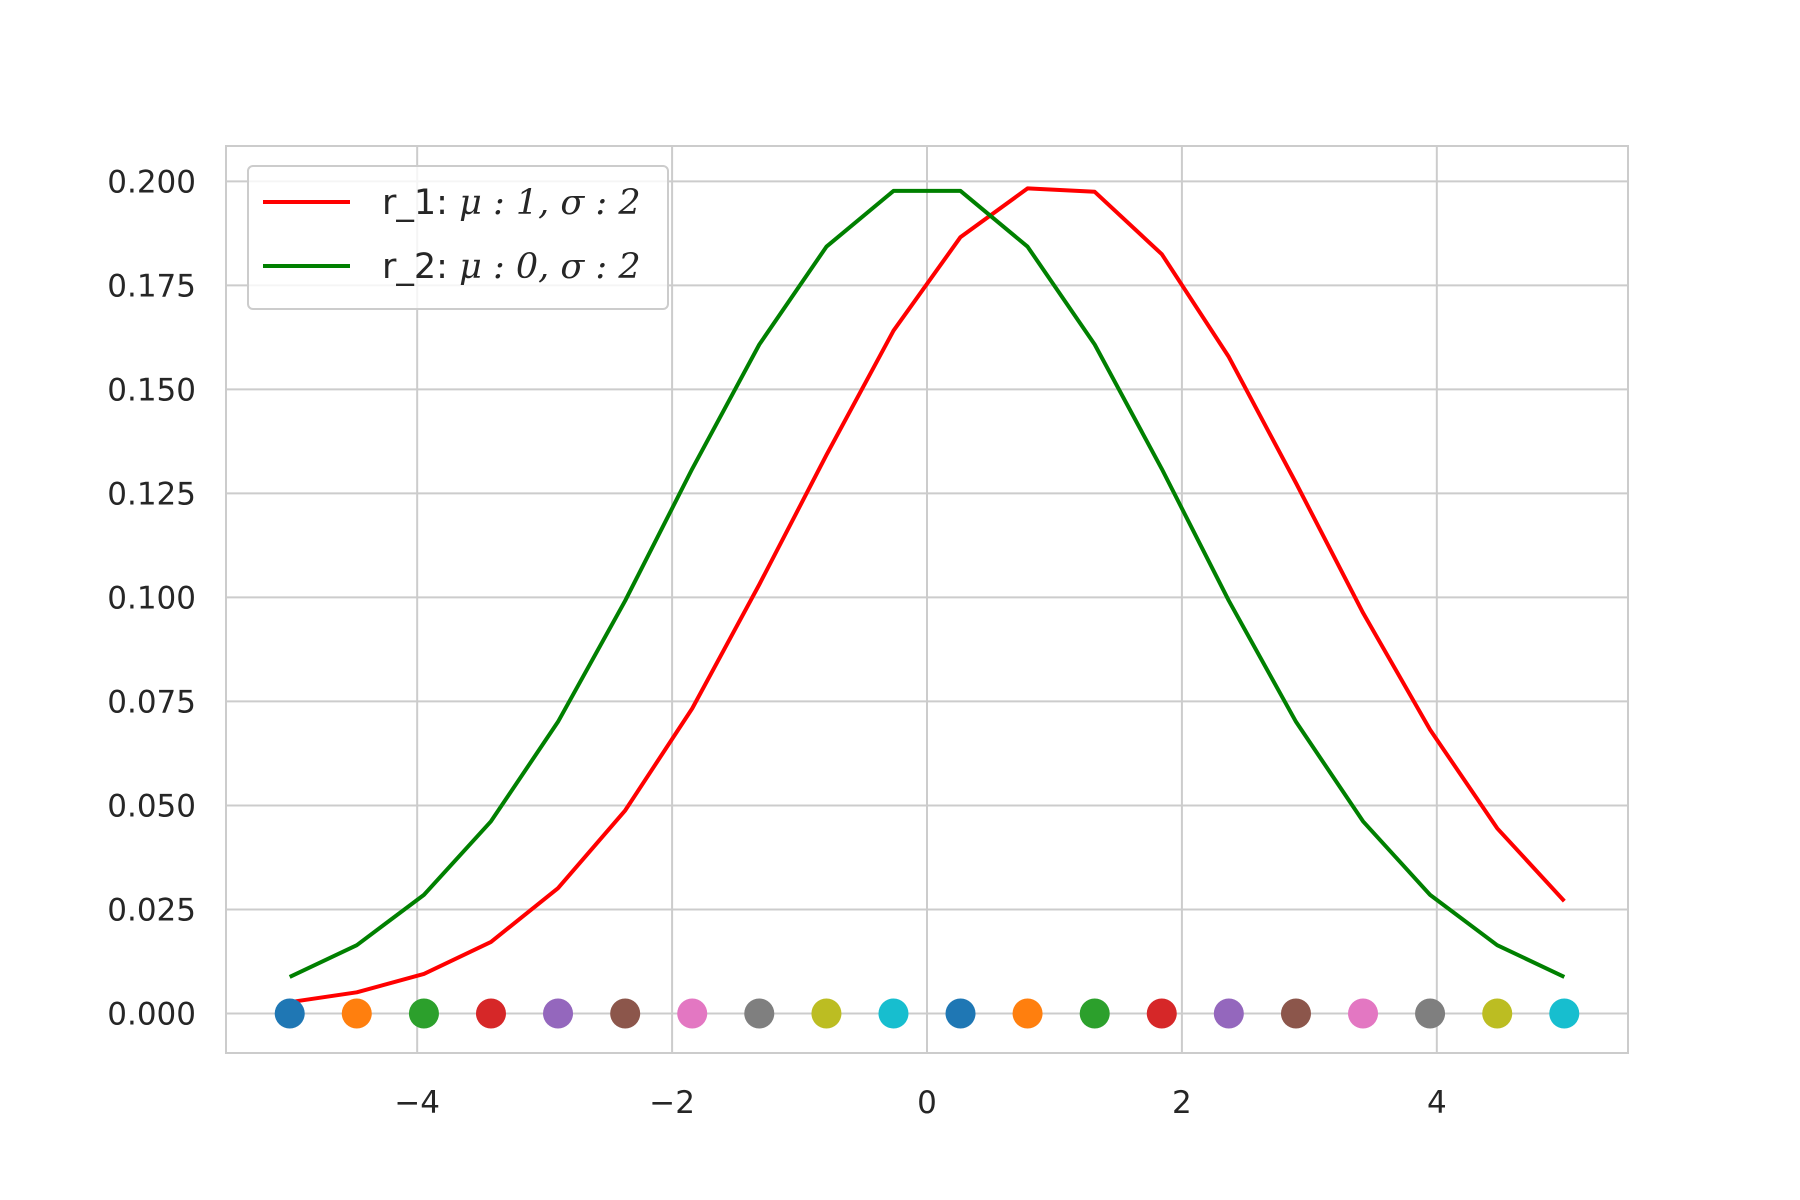  I want to click on x-axis-tick-labels: −4 −2 0 2 4, so click(920, 1103).